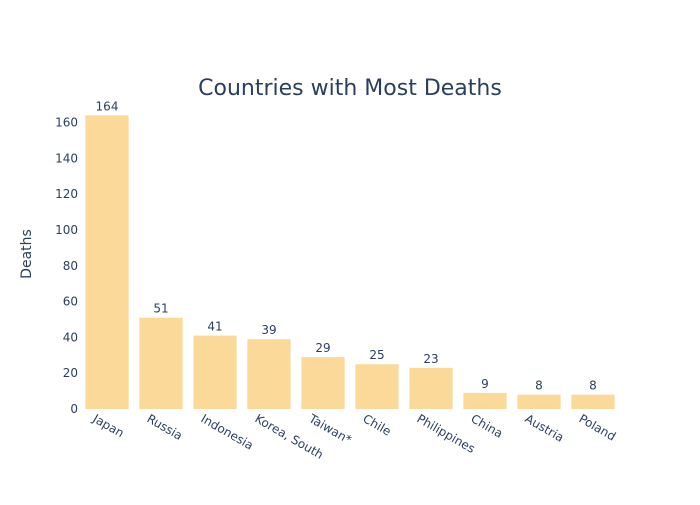  Describe the element at coordinates (377, 424) in the screenshot. I see `x-tick-label: Chile` at that location.